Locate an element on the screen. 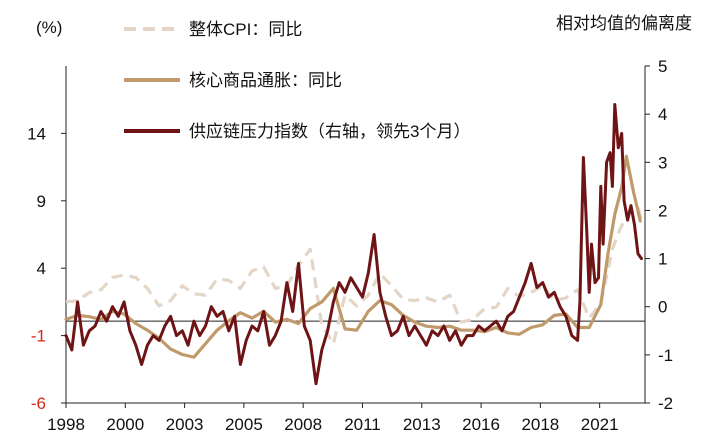 This screenshot has width=701, height=448. right-tick-label: 5 is located at coordinates (662, 66).